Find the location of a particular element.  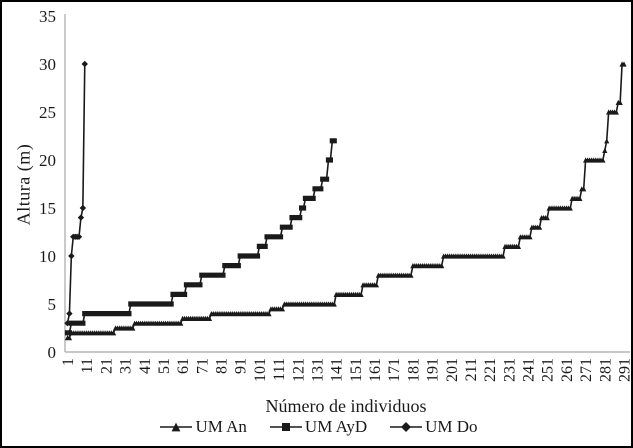

x-tick-label: 61 is located at coordinates (183, 366).